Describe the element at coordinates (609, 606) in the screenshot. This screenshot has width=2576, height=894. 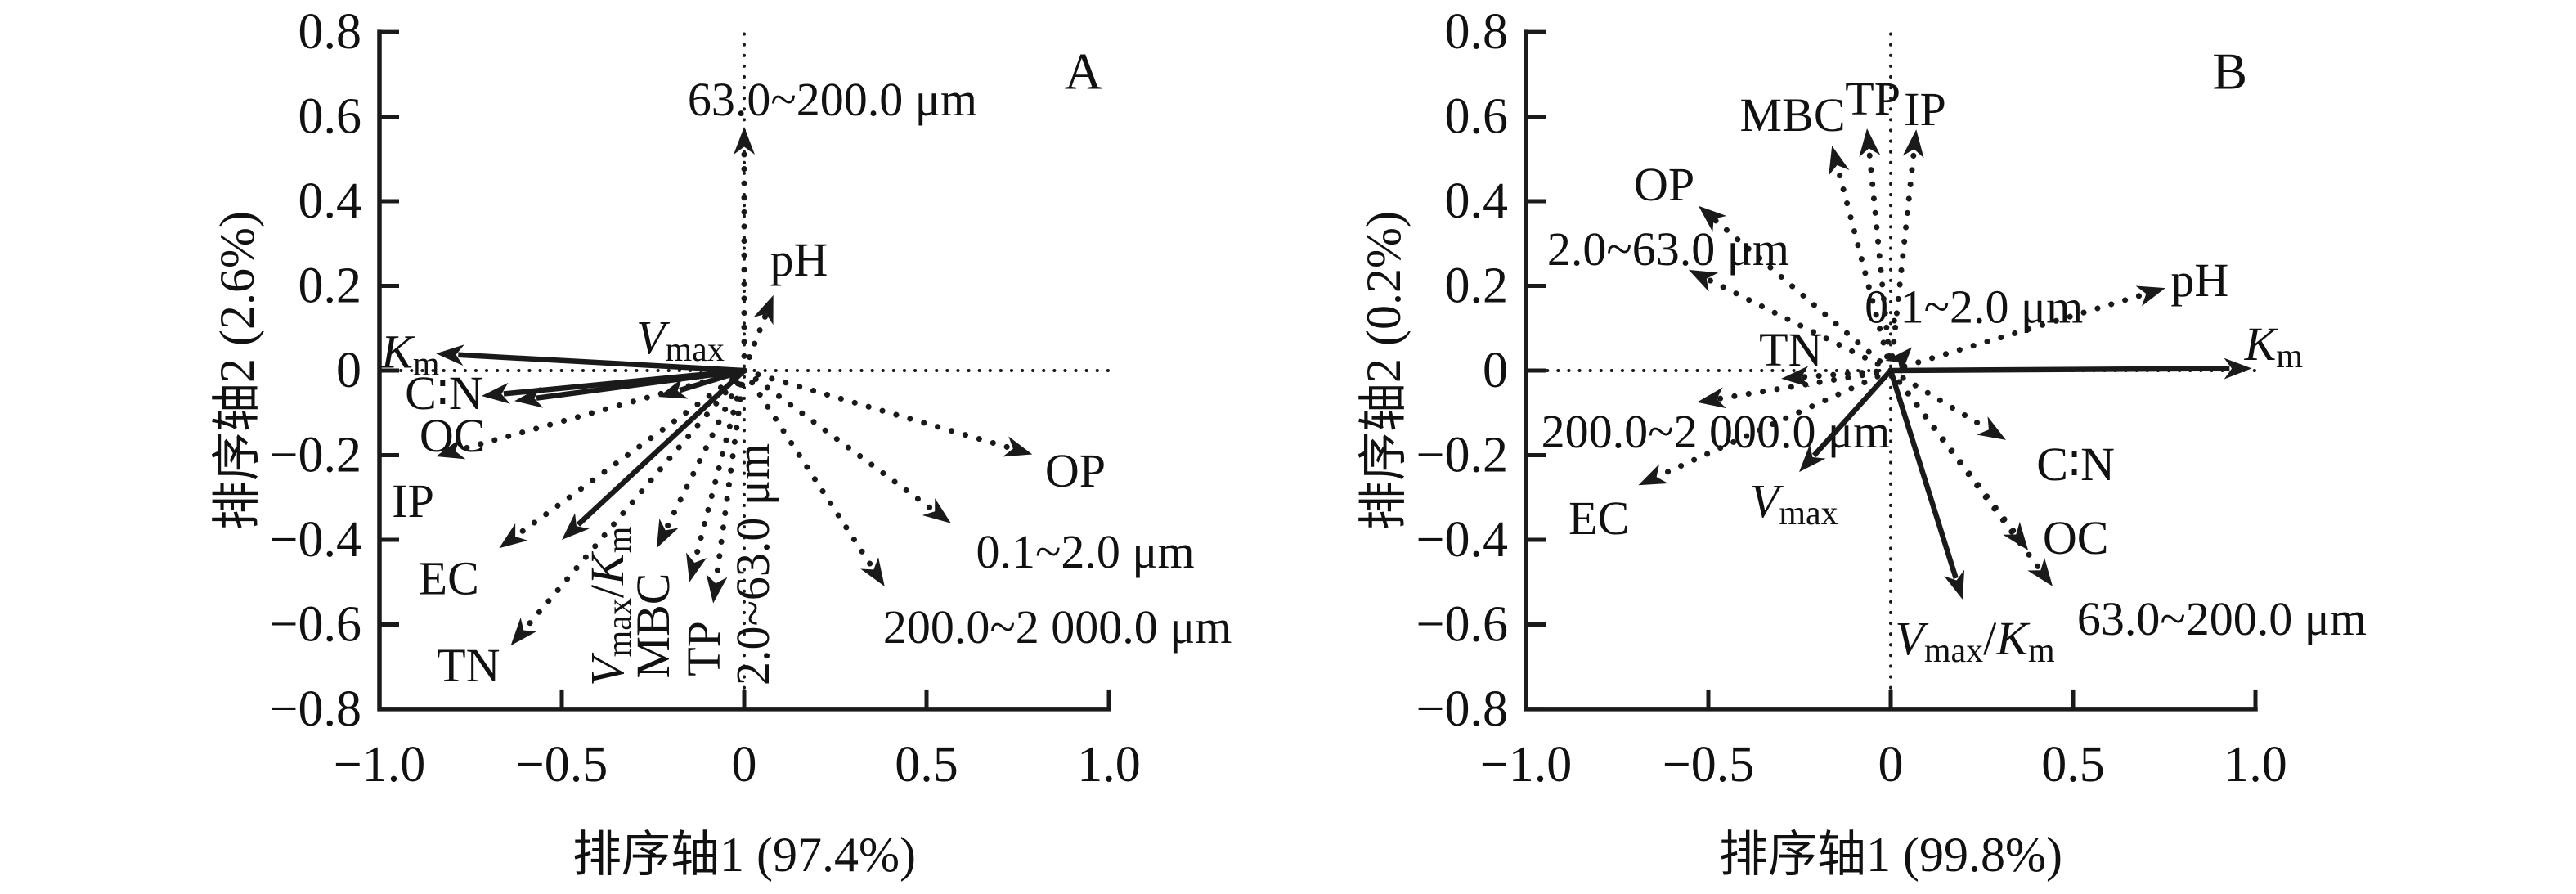
I see `arrow-label-Vmax/Km: Vmax/Km` at that location.